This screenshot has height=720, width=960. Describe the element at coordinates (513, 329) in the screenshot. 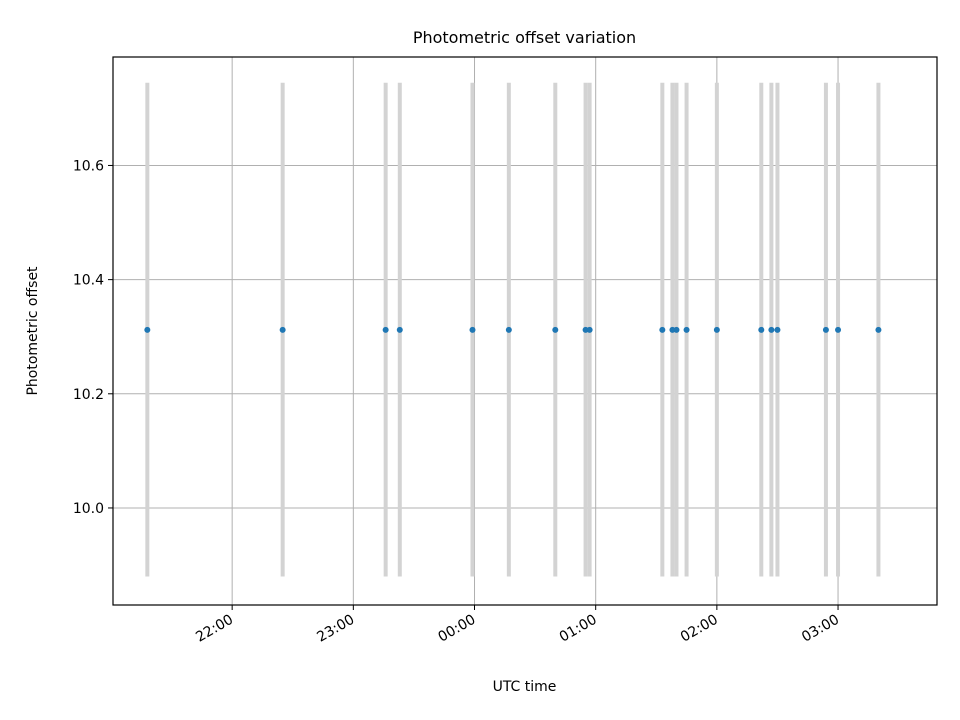

I see `data-points` at that location.